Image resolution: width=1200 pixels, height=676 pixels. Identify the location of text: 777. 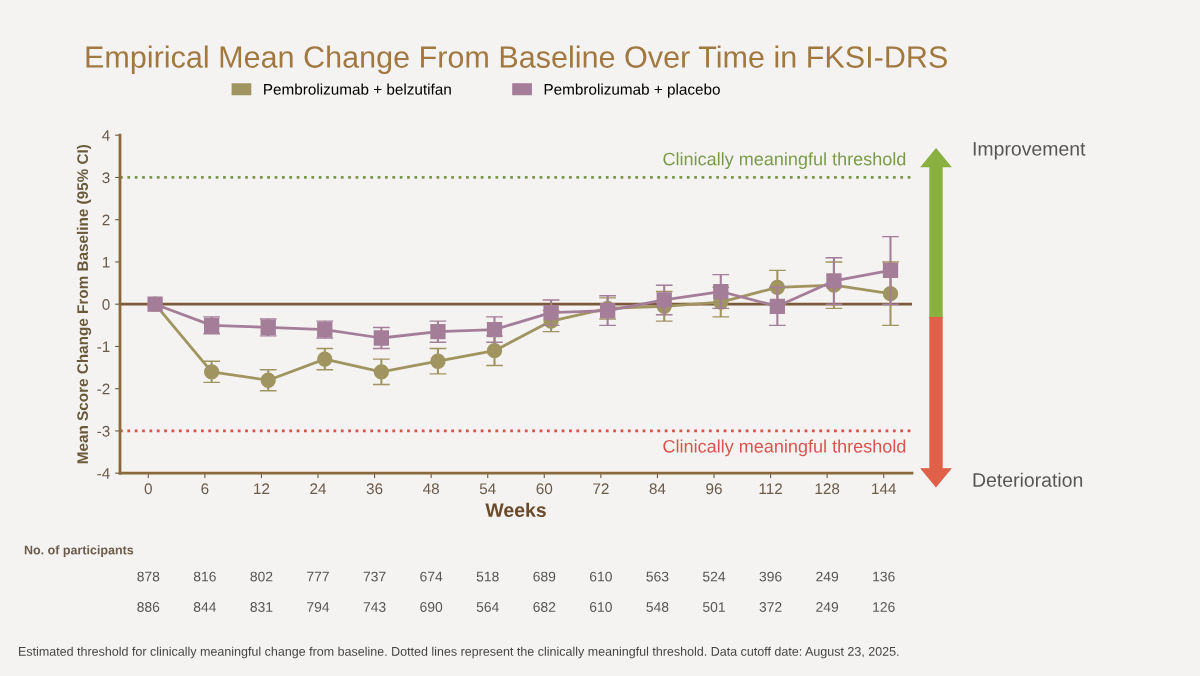
(318, 576).